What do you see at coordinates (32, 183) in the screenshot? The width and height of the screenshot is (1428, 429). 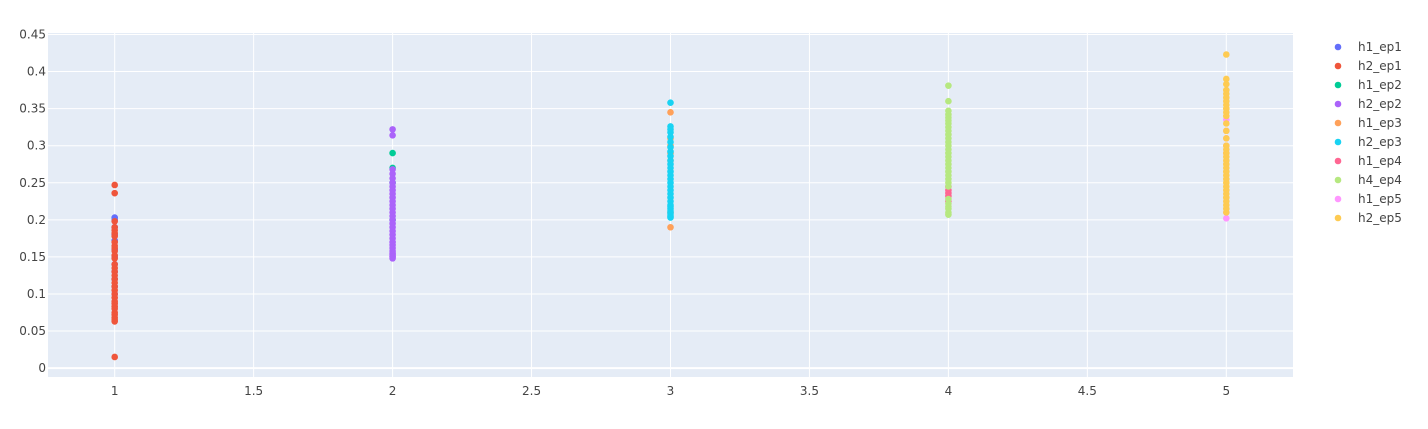 I see `y-tick-label: 0.25` at bounding box center [32, 183].